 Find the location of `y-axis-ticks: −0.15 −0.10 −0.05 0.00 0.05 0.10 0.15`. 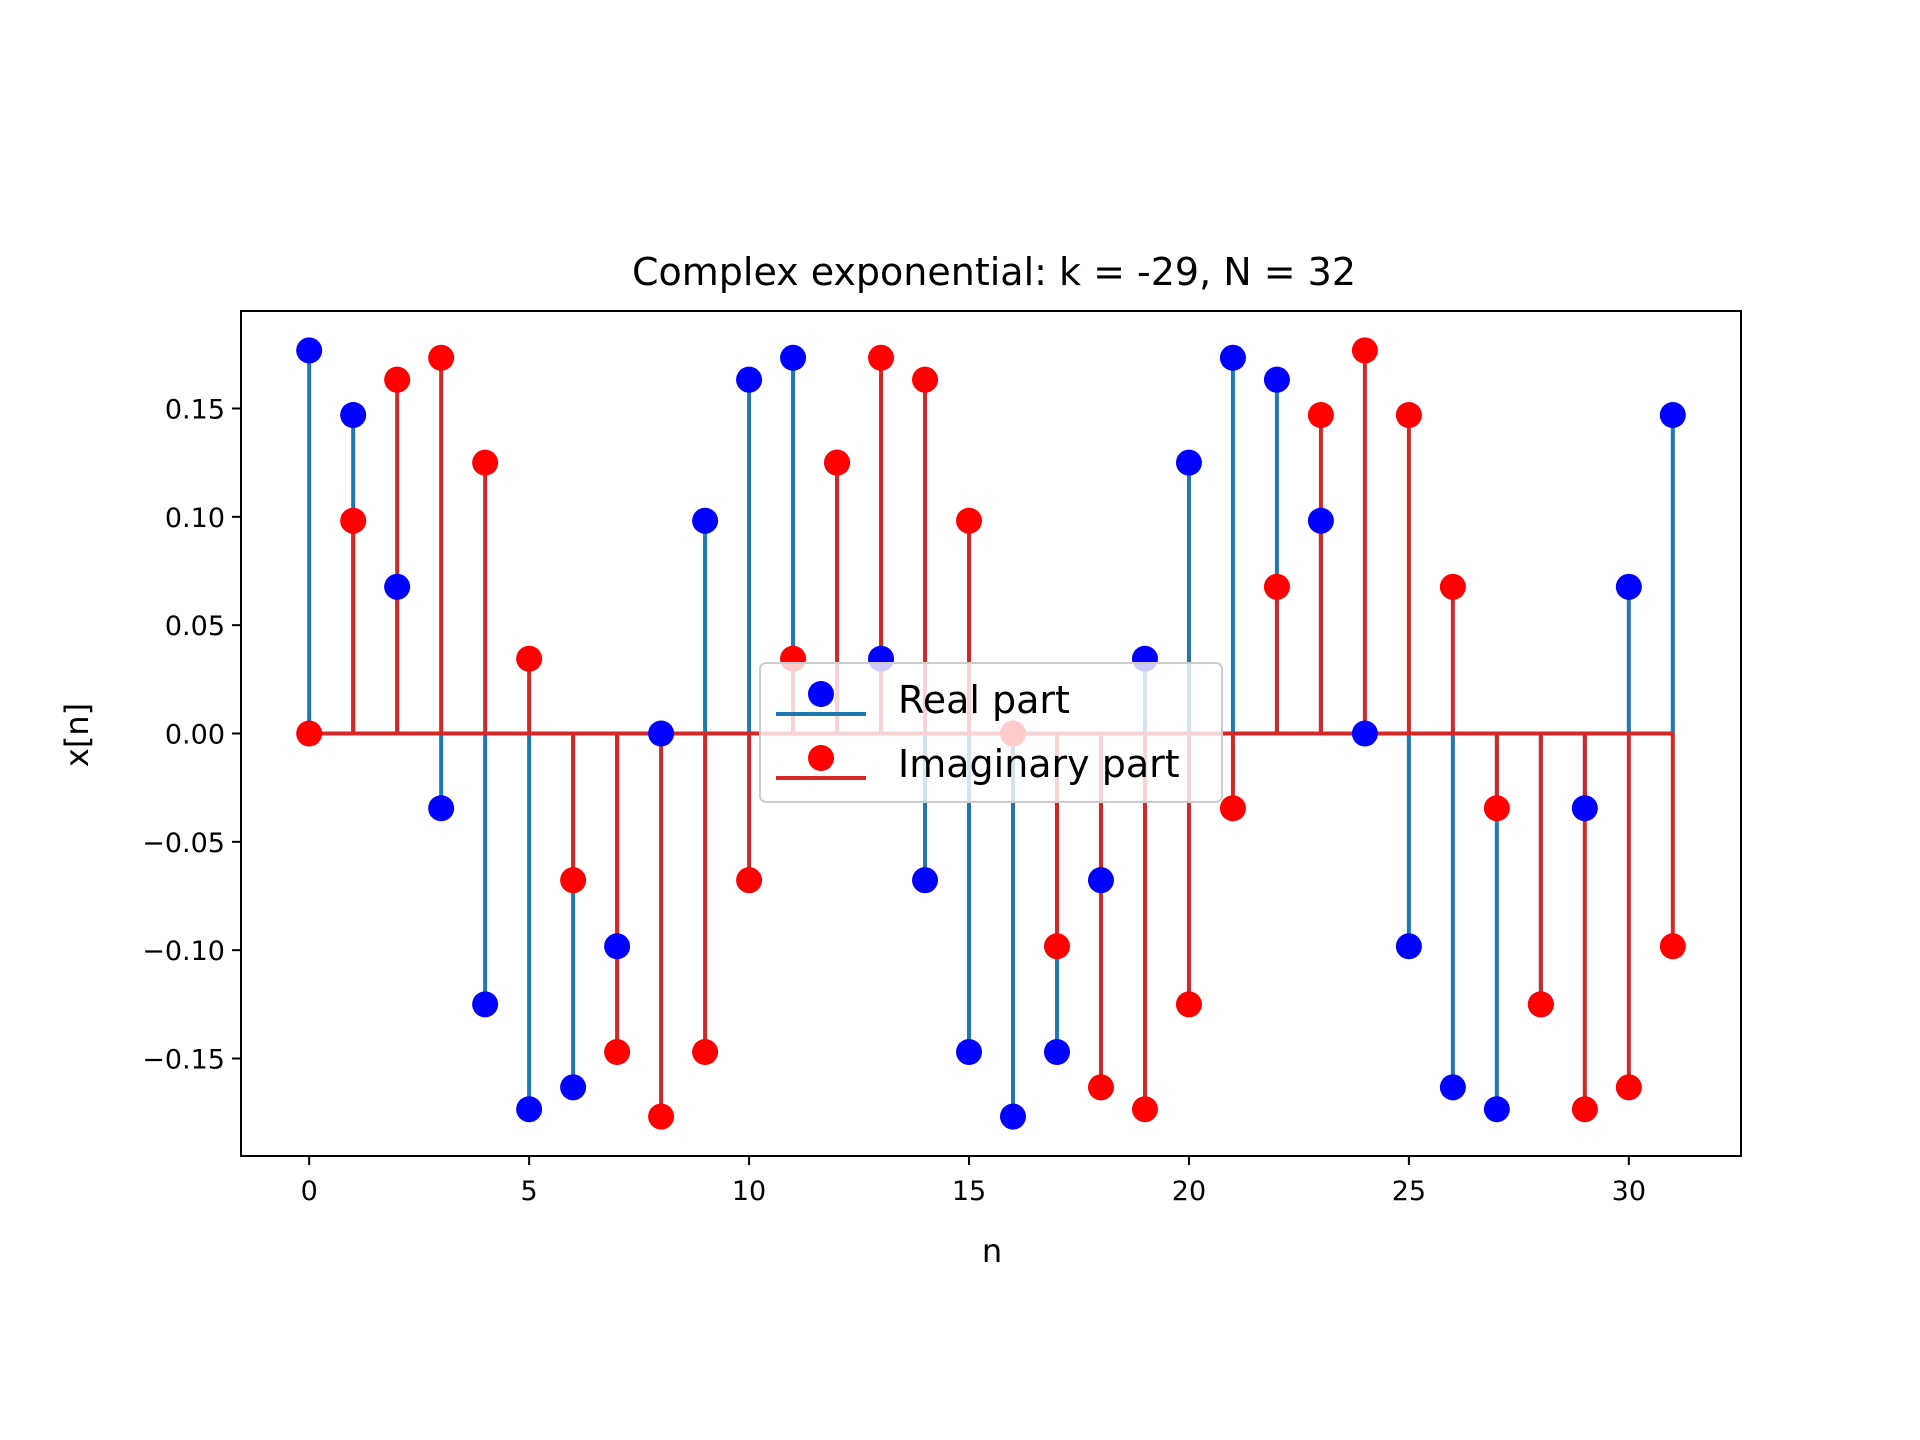

y-axis-ticks: −0.15 −0.10 −0.05 0.00 0.05 0.10 0.15 is located at coordinates (191, 735).